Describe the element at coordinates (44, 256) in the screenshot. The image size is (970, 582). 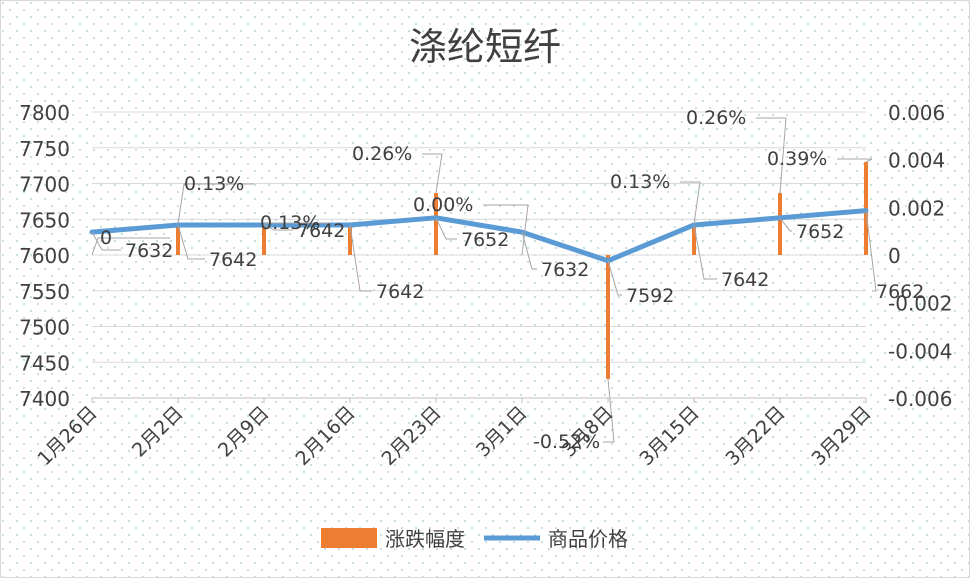
I see `y-left-tick-label: 7600` at that location.